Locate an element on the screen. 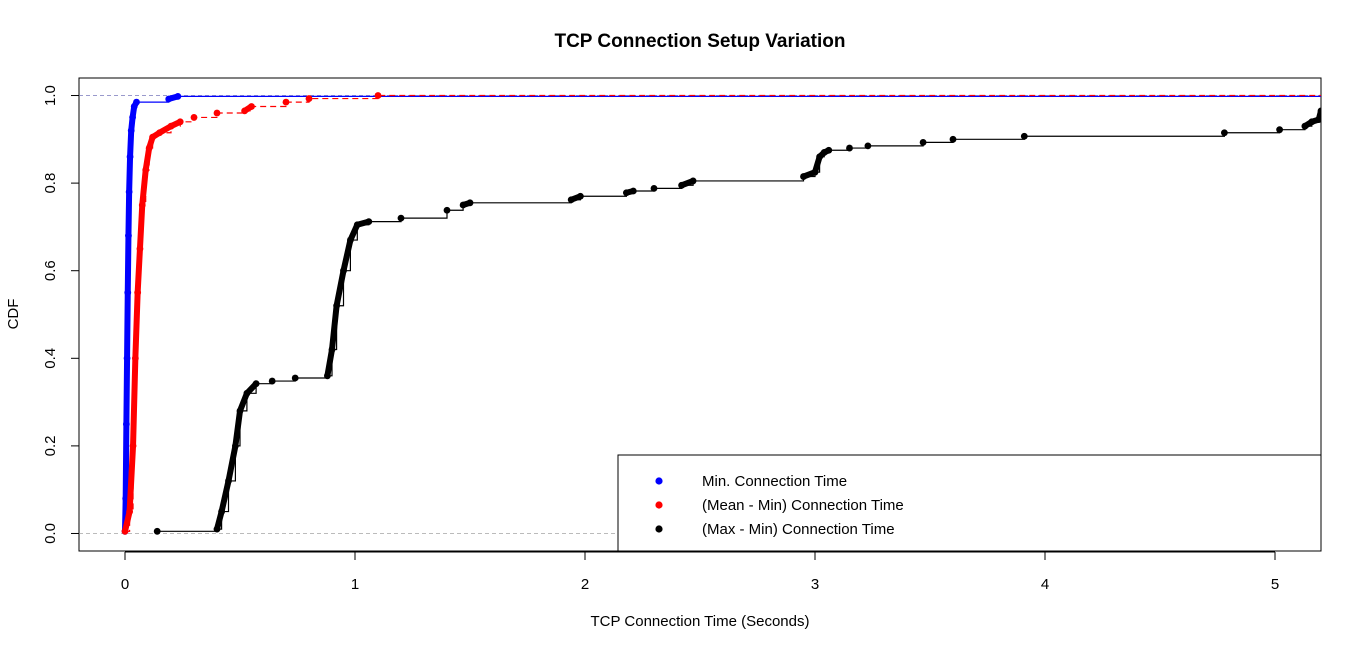 This screenshot has width=1362, height=650. y-tick-label: 0.2 is located at coordinates (50, 445).